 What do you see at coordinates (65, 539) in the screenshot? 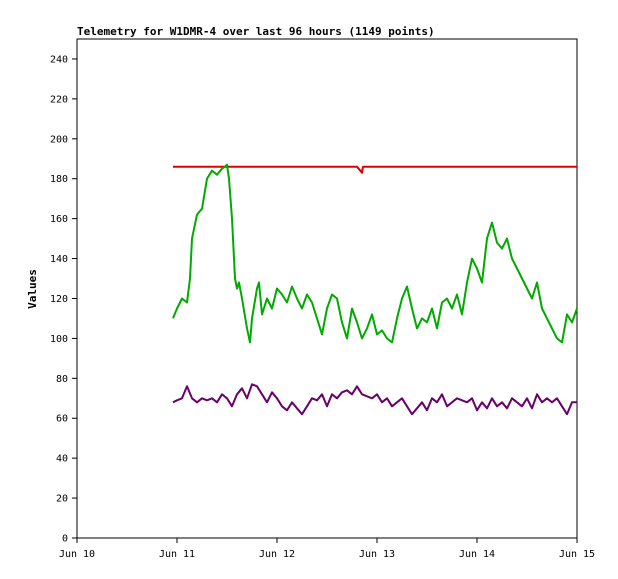
I see `y-tick-label: 0` at bounding box center [65, 539].